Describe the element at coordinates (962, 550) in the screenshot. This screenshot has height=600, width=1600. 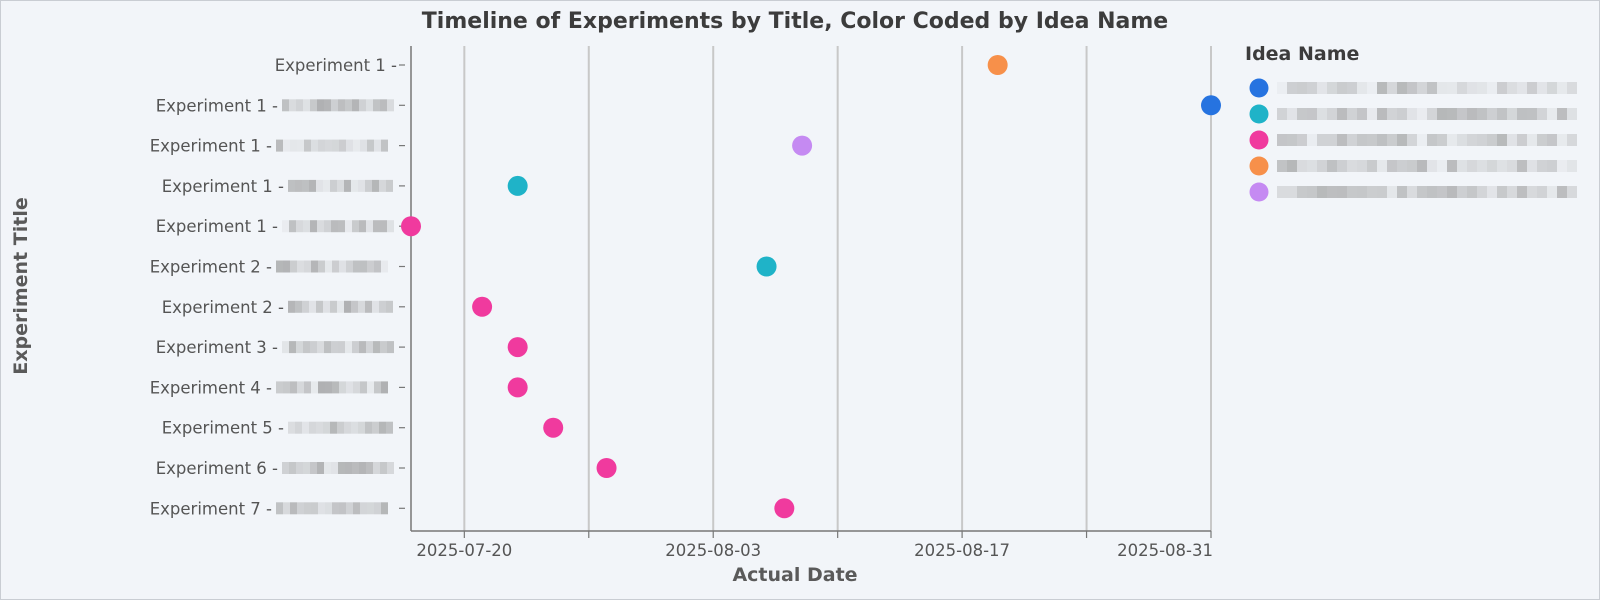
I see `x-tick-label: 2025-08-17` at that location.